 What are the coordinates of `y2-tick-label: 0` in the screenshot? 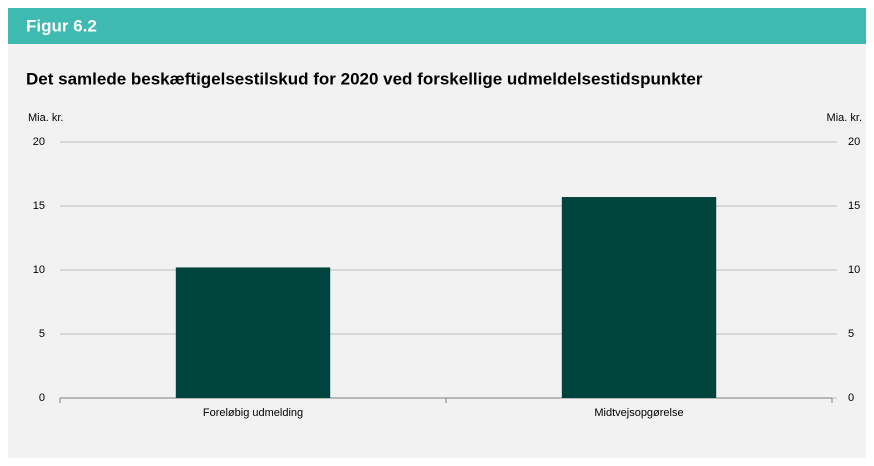 It's located at (851, 398).